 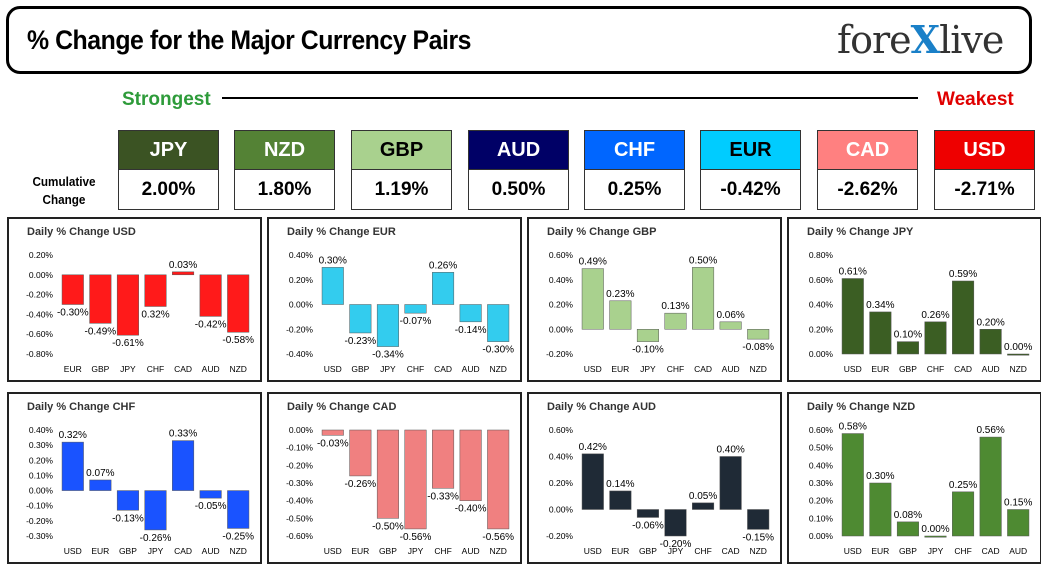 I want to click on chart-title: Daily % Change EUR, so click(x=341, y=232).